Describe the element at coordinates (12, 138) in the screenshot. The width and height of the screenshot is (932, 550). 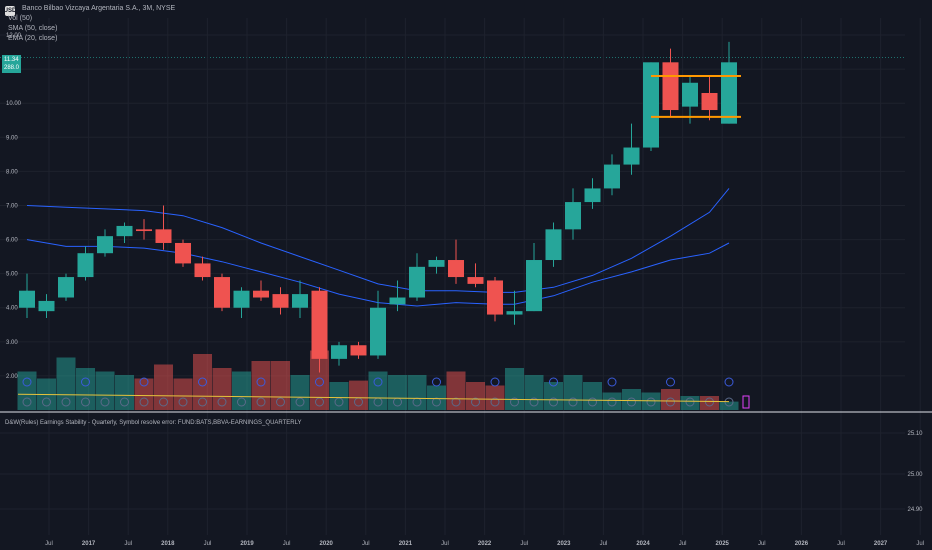
I see `y-tick-label: 9.00` at that location.